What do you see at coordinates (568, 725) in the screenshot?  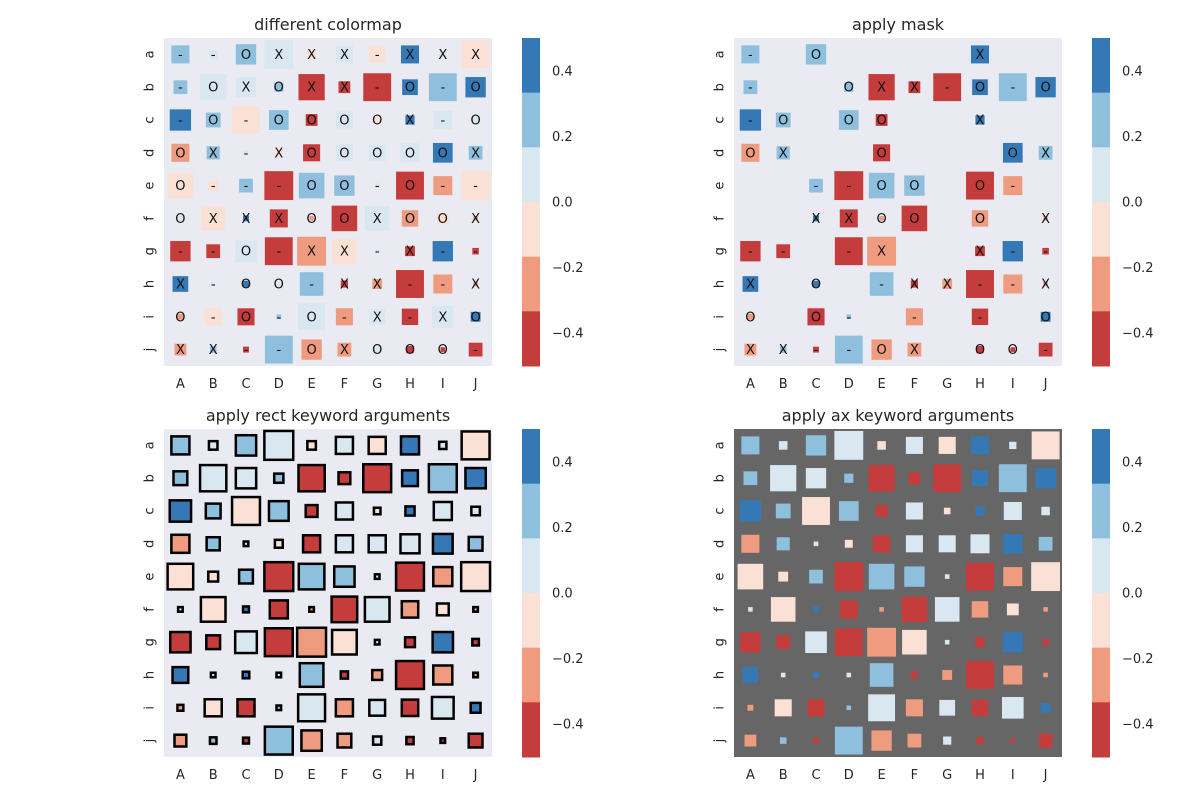 I see `colorbar-tick-label: −0.4` at bounding box center [568, 725].